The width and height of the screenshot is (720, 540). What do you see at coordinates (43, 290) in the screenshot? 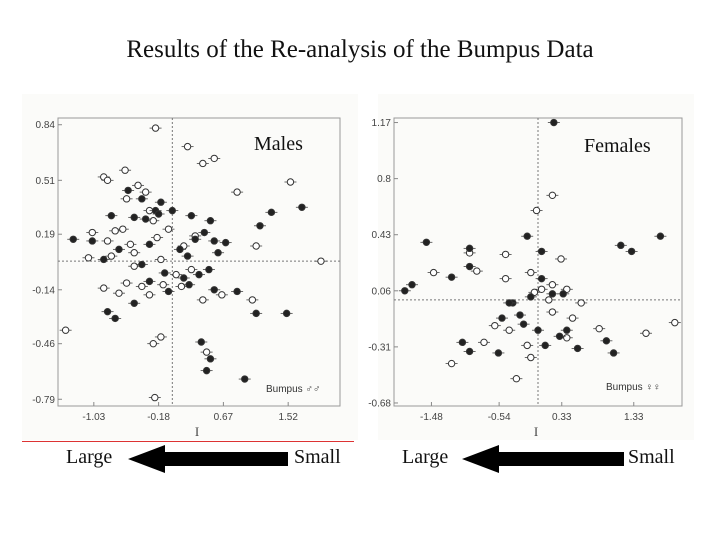
I see `y-tick-label: -0.14` at bounding box center [43, 290].